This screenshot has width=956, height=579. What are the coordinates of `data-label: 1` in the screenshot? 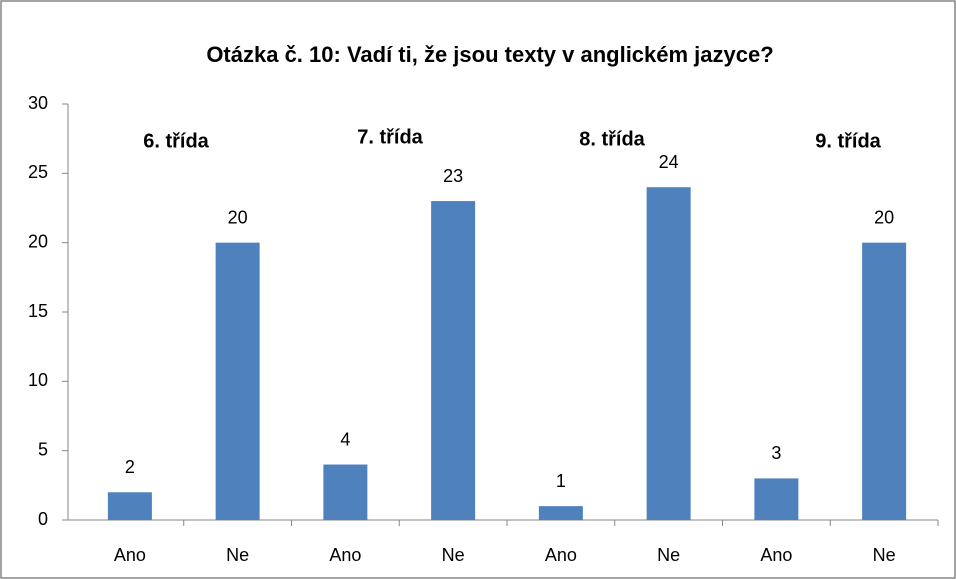 It's located at (561, 481).